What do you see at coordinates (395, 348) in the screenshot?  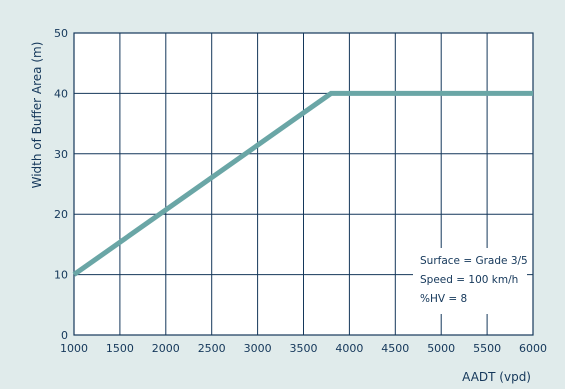 I see `x-tick-label: 4500` at bounding box center [395, 348].